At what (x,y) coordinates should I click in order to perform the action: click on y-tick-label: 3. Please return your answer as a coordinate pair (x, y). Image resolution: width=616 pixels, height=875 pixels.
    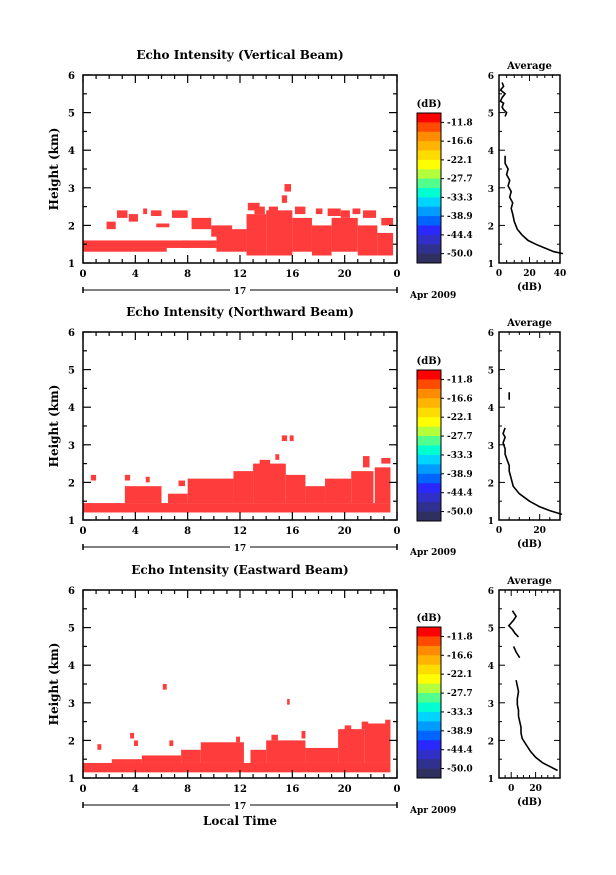
    Looking at the image, I should click on (71, 189).